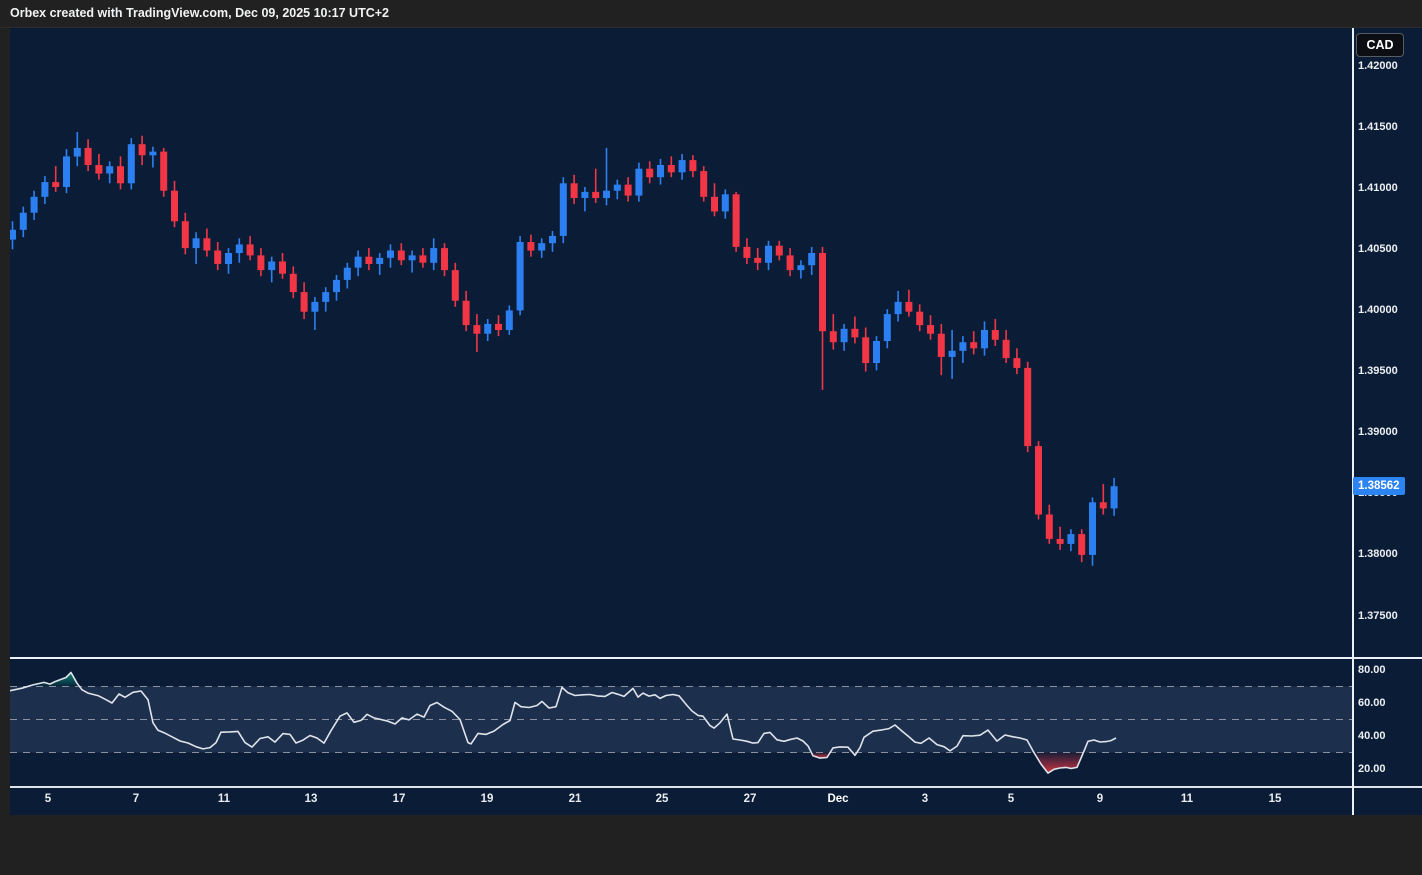  Describe the element at coordinates (53, 679) in the screenshot. I see `rsi-overbought-fill` at that location.